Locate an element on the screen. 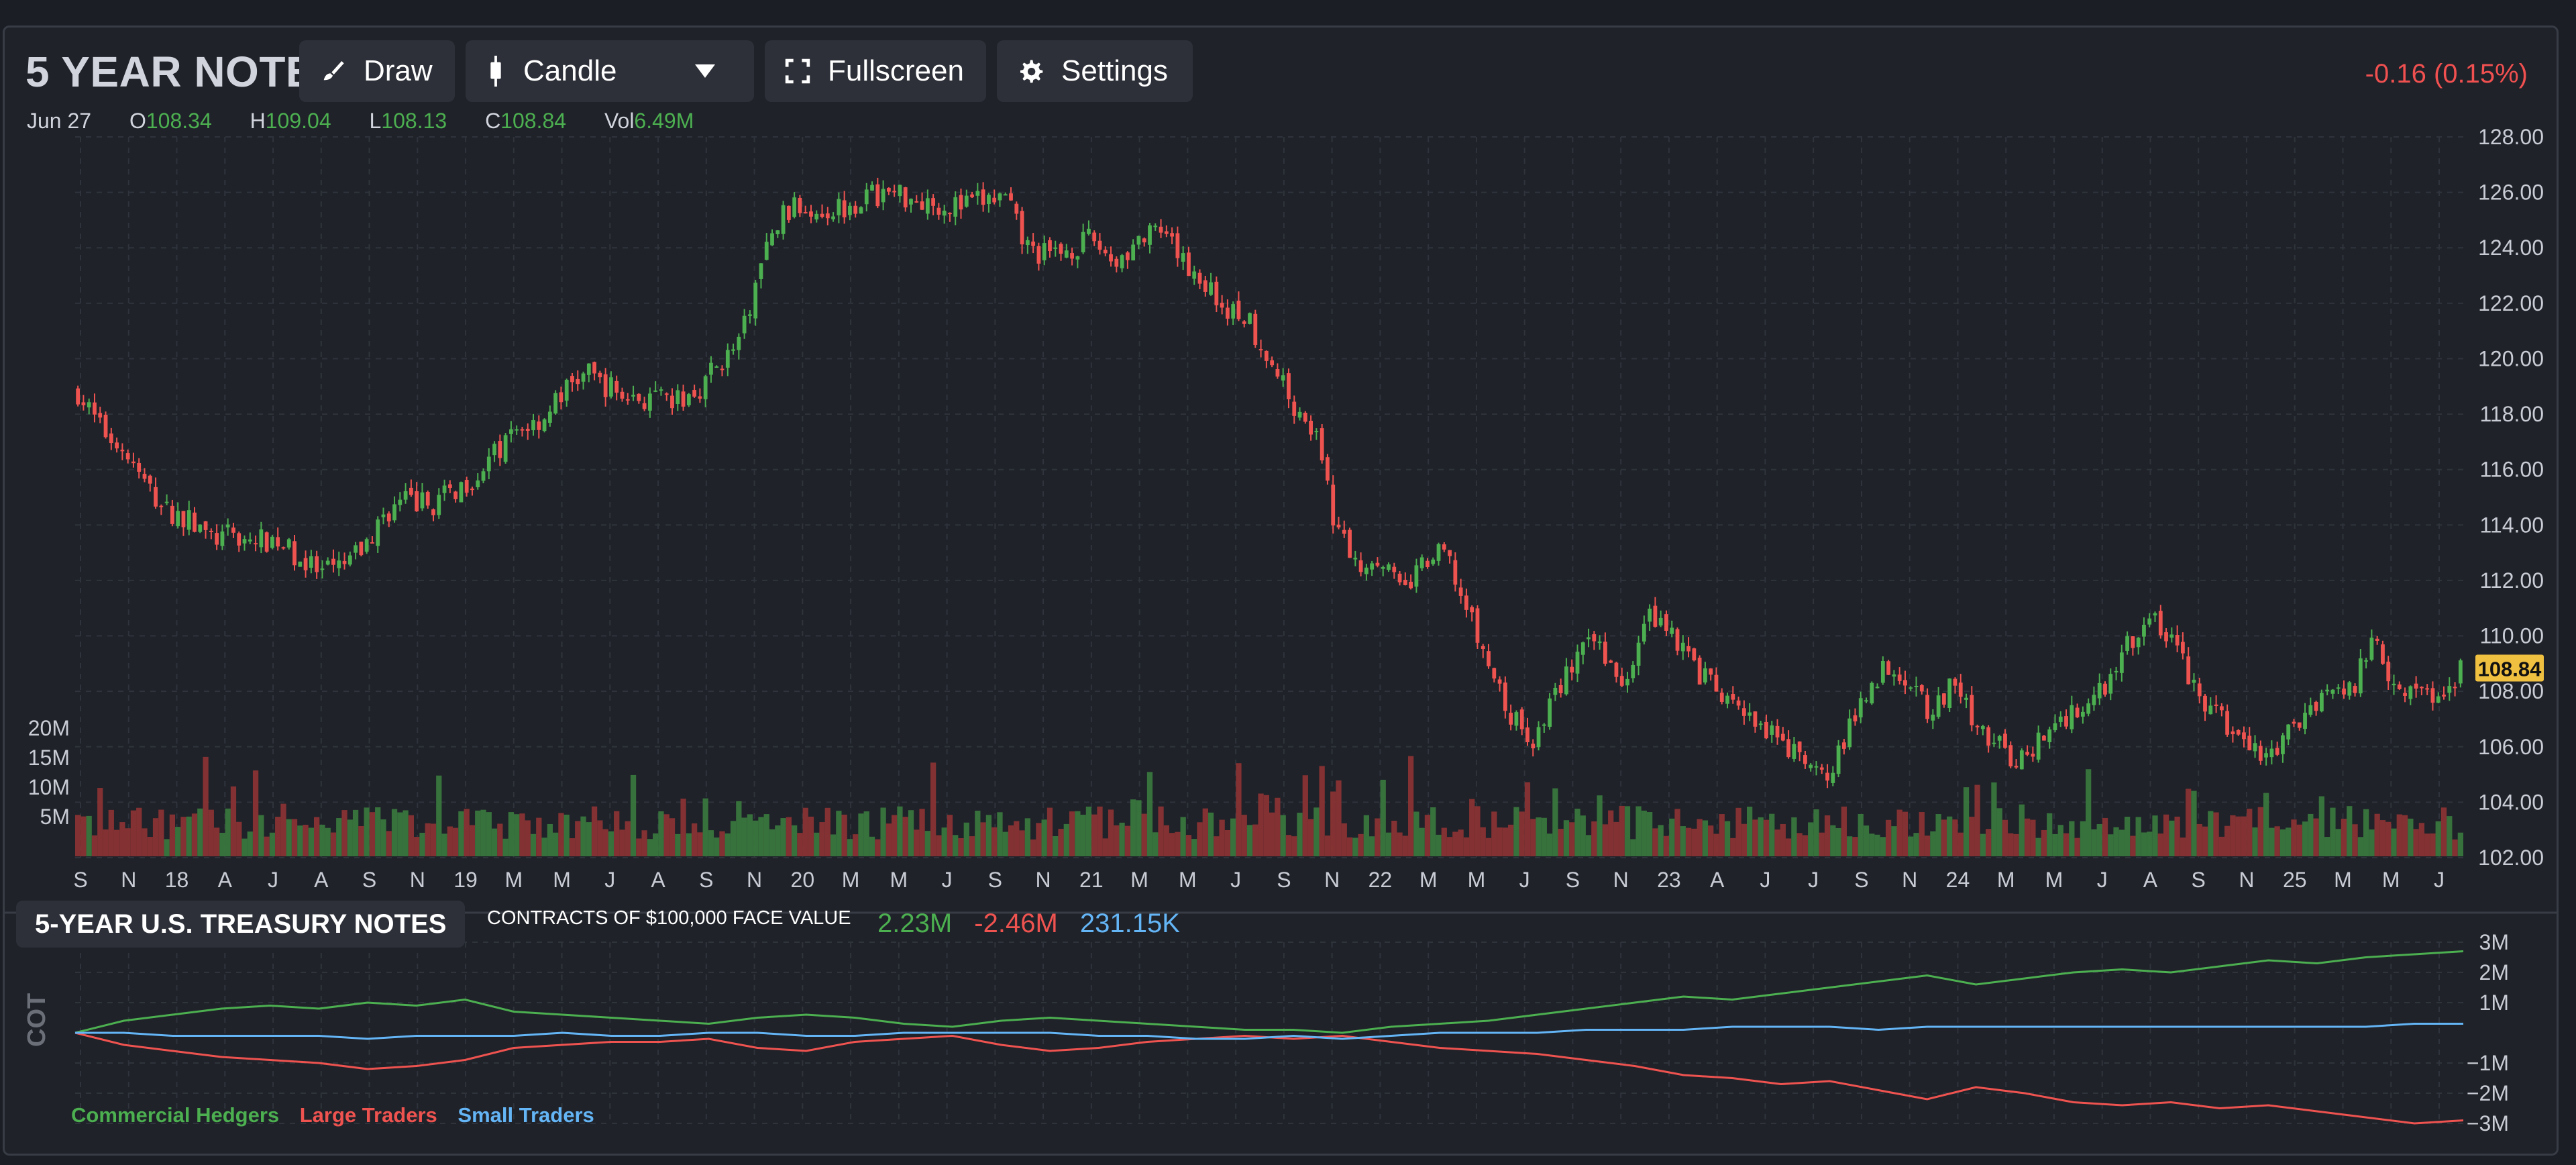 The image size is (2576, 1165). commercial-hedgers-line is located at coordinates (1269, 992).